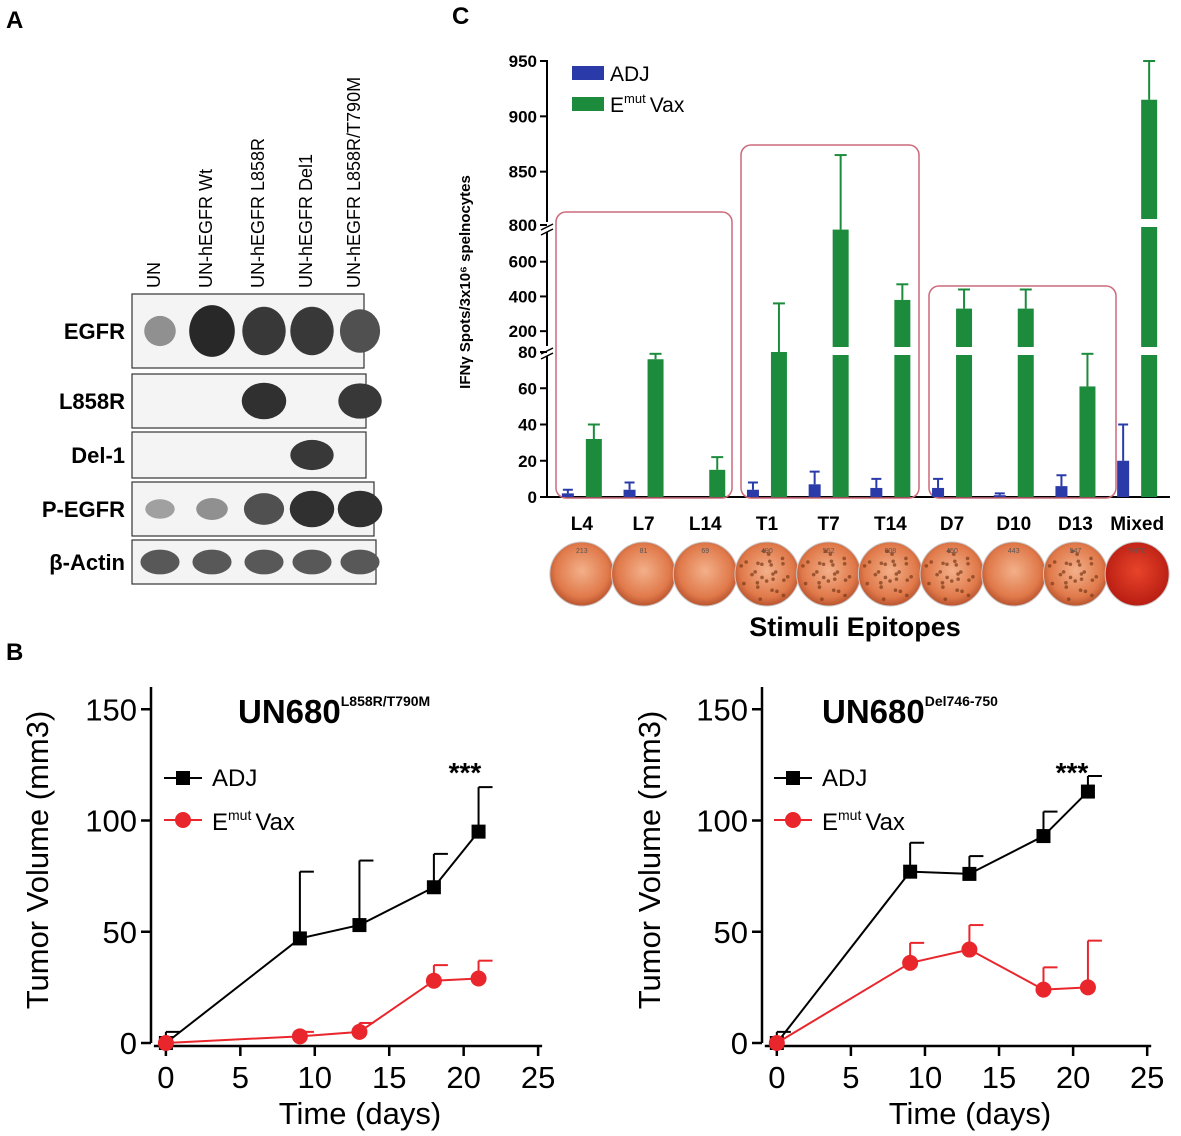  I want to click on series-adj-line, so click(322, 937).